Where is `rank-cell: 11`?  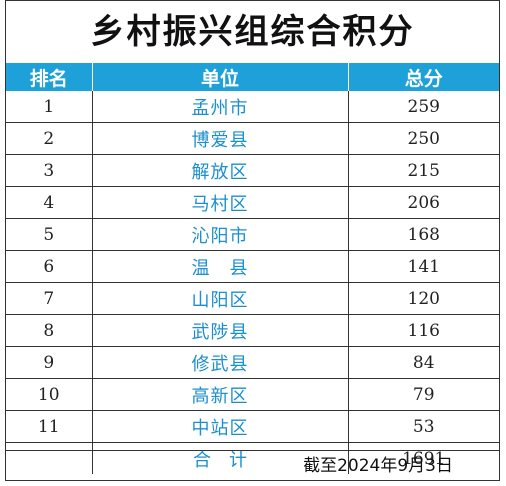
rank-cell: 11 is located at coordinates (49, 426).